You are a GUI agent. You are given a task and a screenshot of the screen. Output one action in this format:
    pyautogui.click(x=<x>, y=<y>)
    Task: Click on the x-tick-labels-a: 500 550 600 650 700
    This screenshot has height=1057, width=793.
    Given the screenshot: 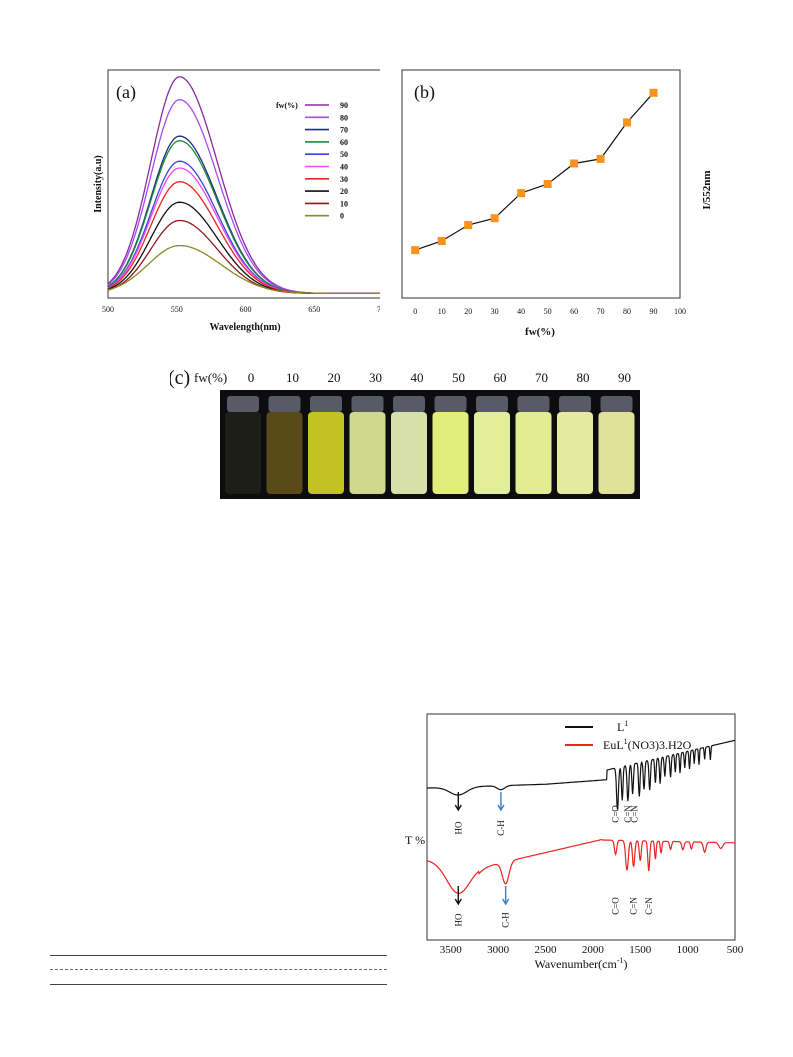 What is the action you would take?
    pyautogui.click(x=241, y=309)
    